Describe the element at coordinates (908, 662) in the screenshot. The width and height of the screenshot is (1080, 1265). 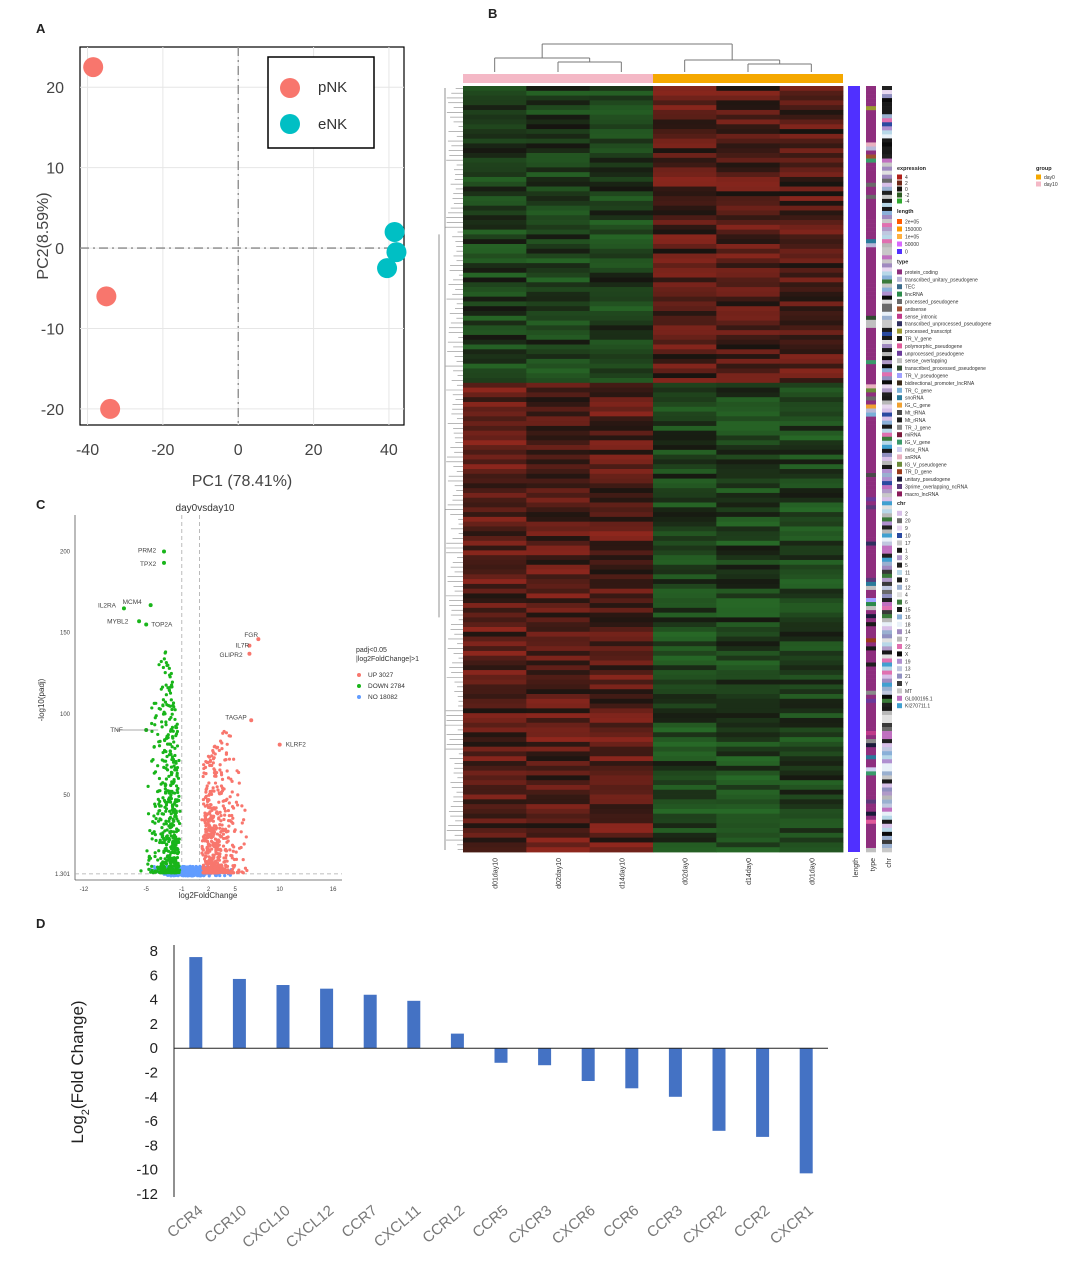
I see `heatmap-legend-item: 19` at that location.